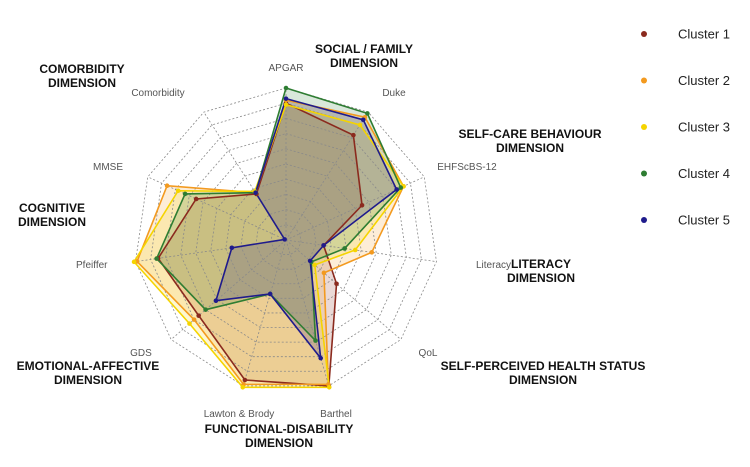 The width and height of the screenshot is (750, 467). What do you see at coordinates (81, 76) in the screenshot?
I see `dimension-label: COMORBIDITY DIMENSION` at bounding box center [81, 76].